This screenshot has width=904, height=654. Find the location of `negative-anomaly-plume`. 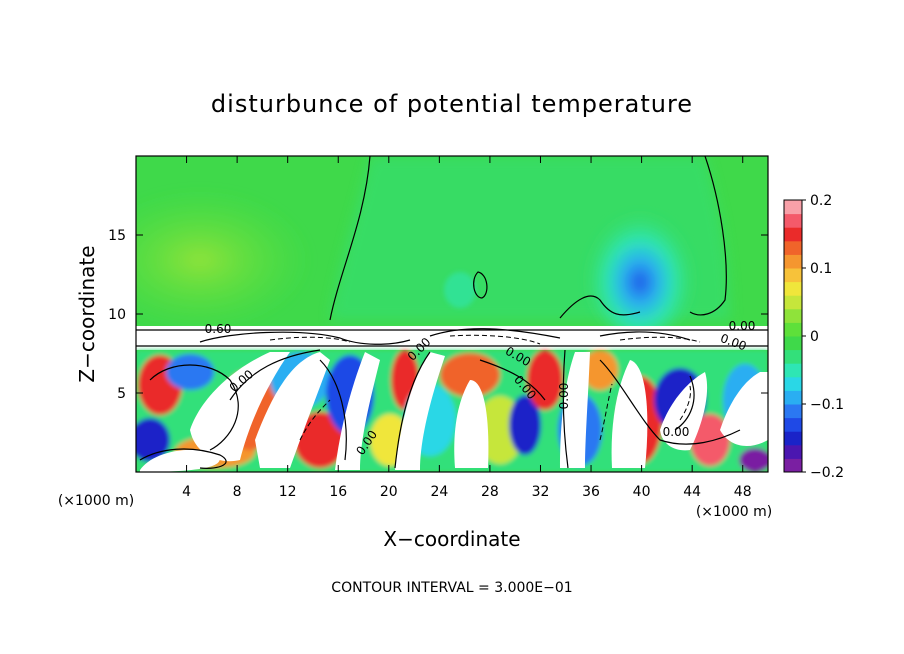

negative-anomaly-plume is located at coordinates (640, 268).